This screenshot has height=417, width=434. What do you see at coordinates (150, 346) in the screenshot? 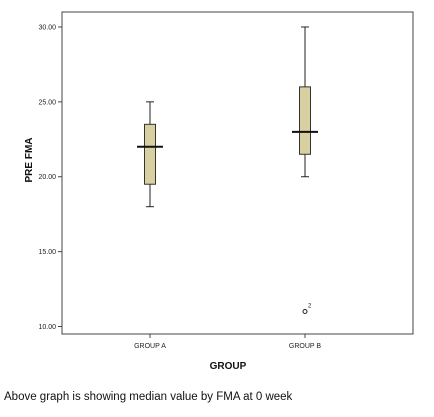
I see `x-tick-label: GROUP A` at bounding box center [150, 346].